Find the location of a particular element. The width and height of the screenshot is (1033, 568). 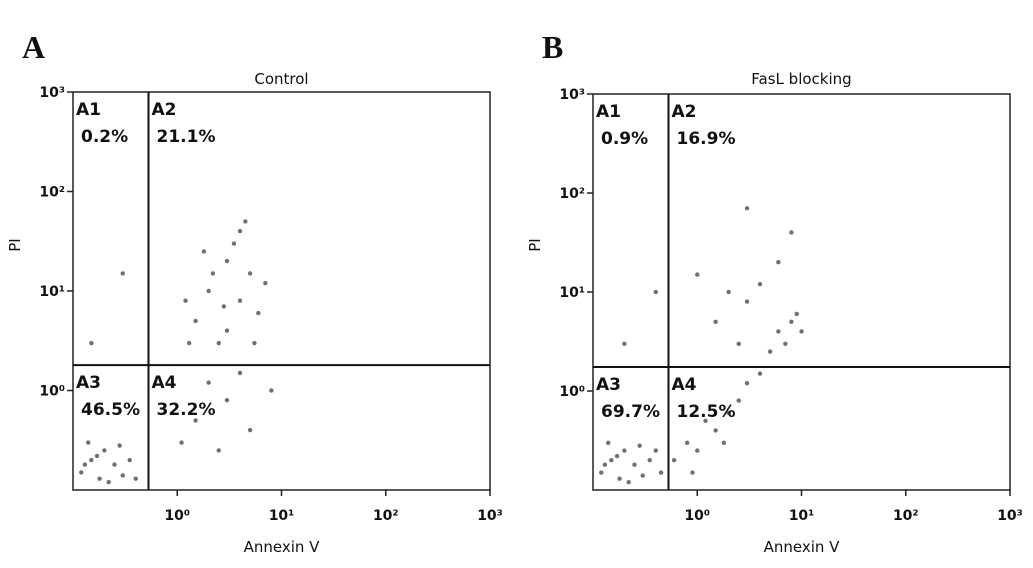

panel-letter: A is located at coordinates (33, 47).